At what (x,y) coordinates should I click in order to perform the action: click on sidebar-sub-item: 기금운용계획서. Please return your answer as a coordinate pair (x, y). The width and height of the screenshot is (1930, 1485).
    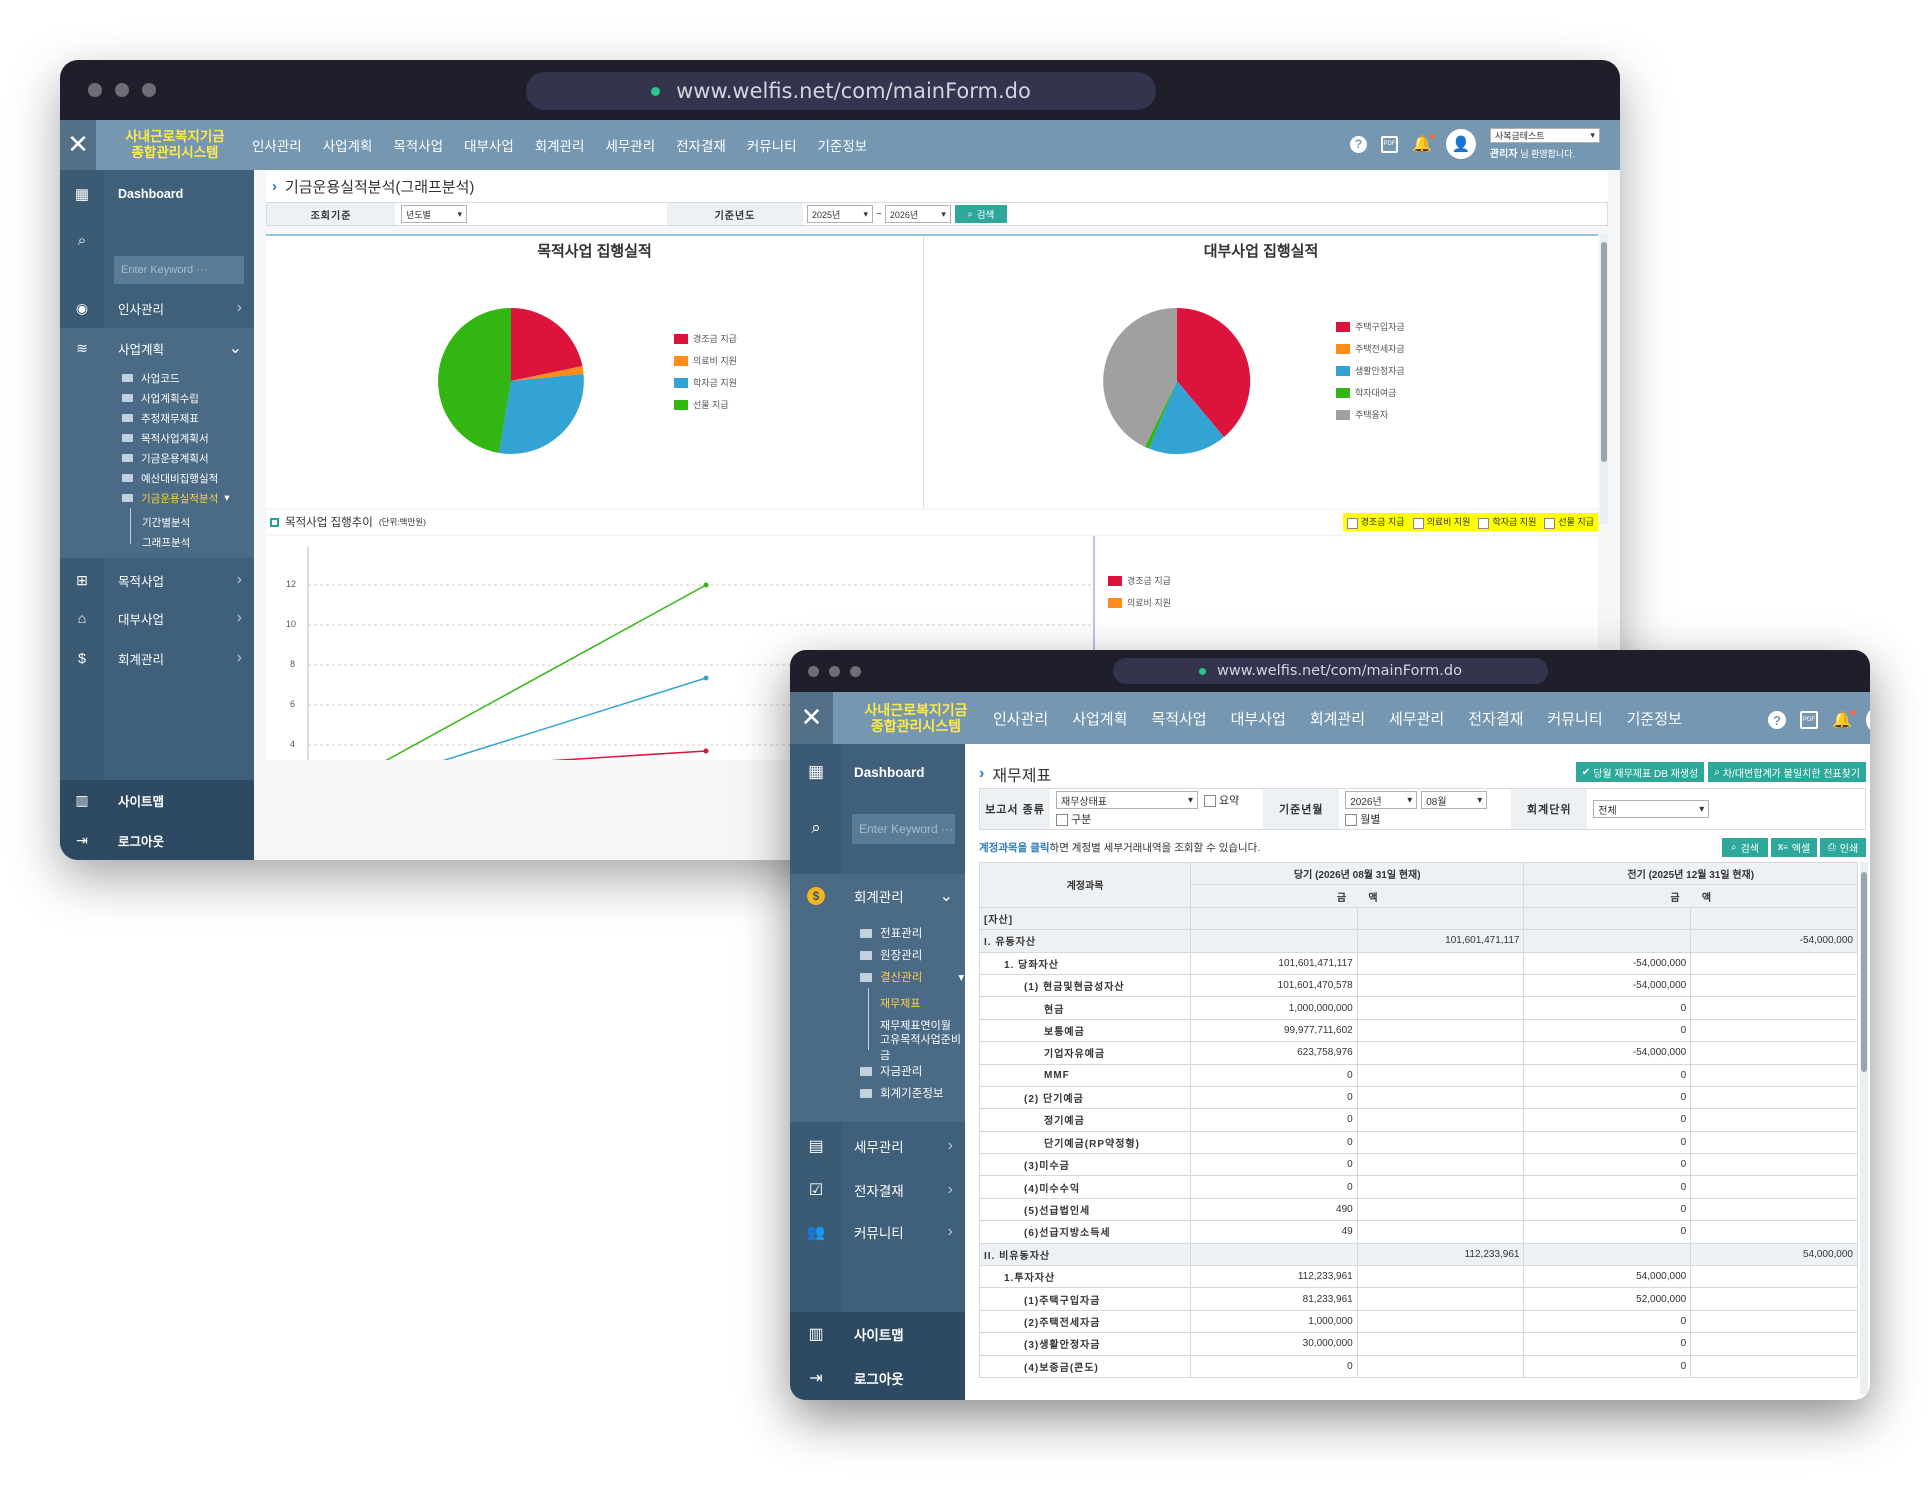
    Looking at the image, I should click on (165, 458).